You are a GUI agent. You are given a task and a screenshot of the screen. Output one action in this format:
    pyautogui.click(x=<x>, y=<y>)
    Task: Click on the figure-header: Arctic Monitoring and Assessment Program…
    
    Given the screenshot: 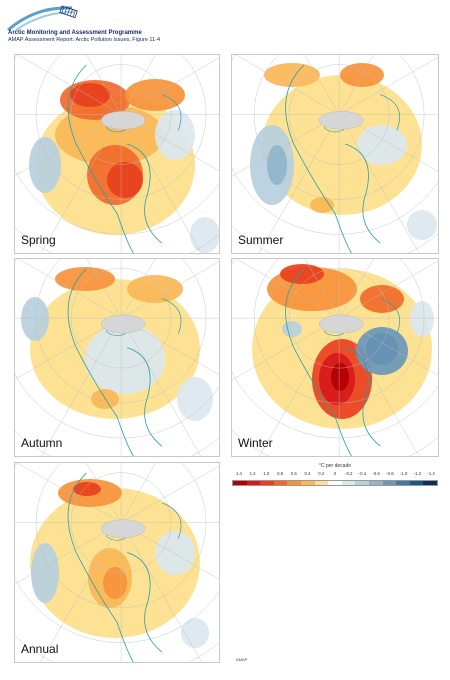 What is the action you would take?
    pyautogui.click(x=225, y=25)
    